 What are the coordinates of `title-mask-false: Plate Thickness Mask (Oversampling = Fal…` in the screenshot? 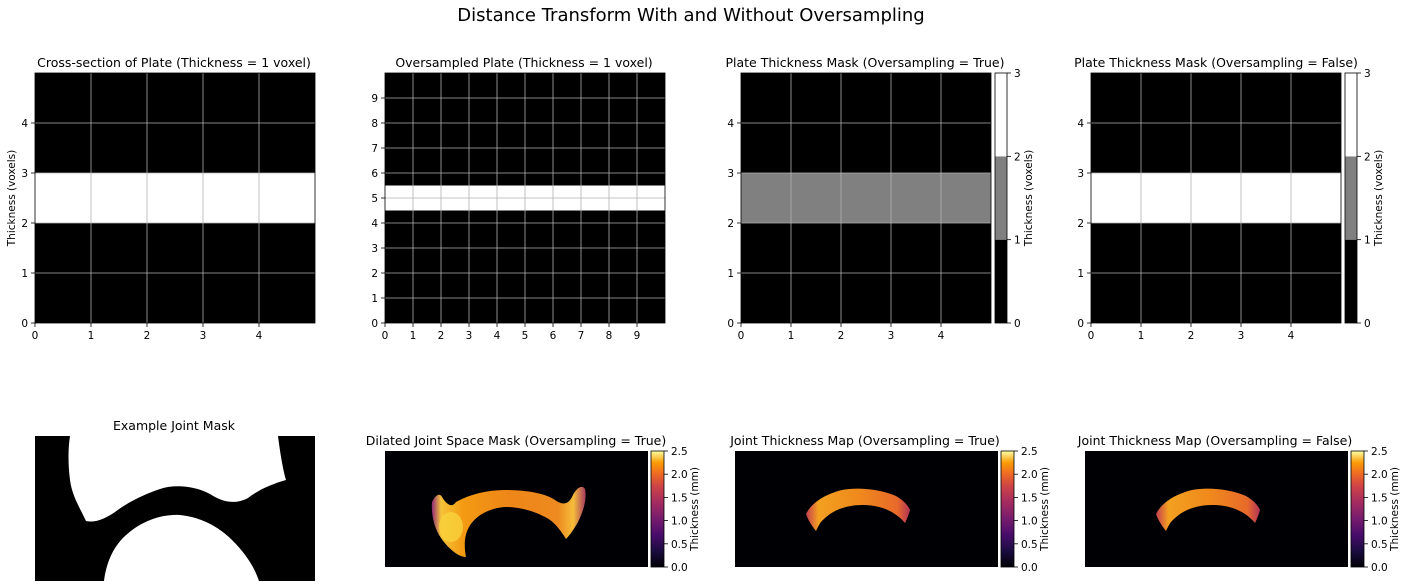 It's located at (1216, 62).